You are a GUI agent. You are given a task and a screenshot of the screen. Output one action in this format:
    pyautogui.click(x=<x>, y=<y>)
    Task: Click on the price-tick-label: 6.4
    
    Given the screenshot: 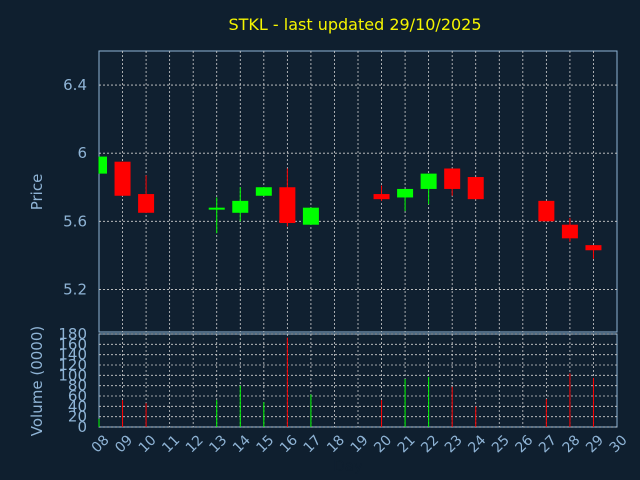 What is the action you would take?
    pyautogui.click(x=75, y=85)
    